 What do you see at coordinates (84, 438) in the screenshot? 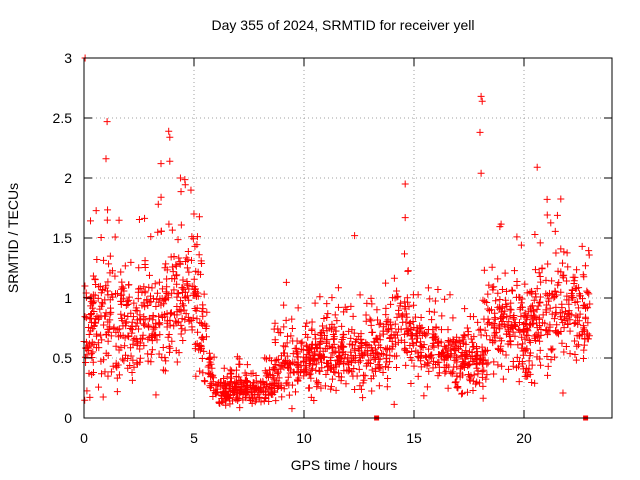
I see `x-tick-label: 0` at bounding box center [84, 438].